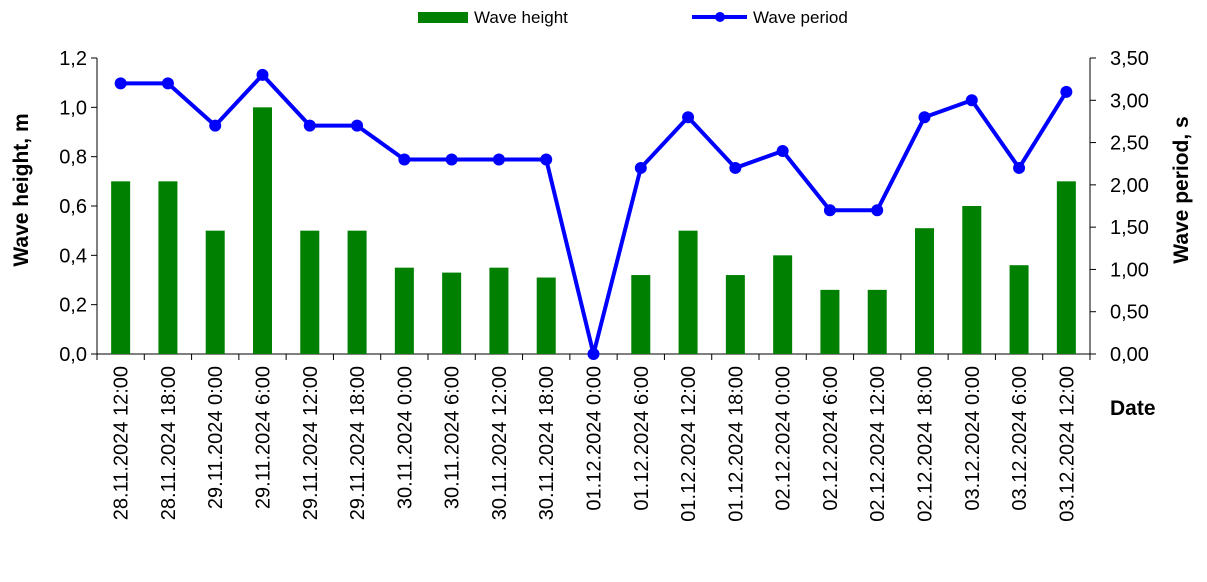  What do you see at coordinates (800, 17) in the screenshot?
I see `legend-label-wave-period: Wave period` at bounding box center [800, 17].